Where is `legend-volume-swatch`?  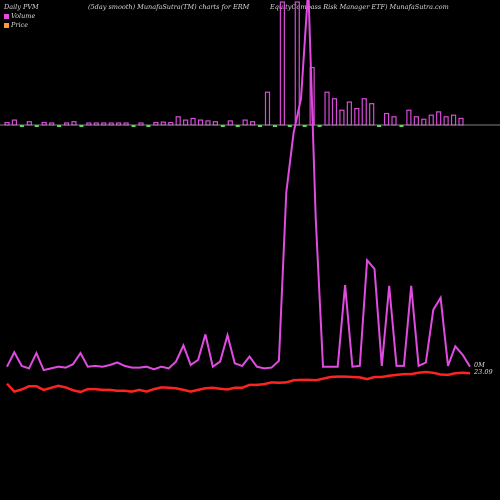 legend-volume-swatch is located at coordinates (6, 16).